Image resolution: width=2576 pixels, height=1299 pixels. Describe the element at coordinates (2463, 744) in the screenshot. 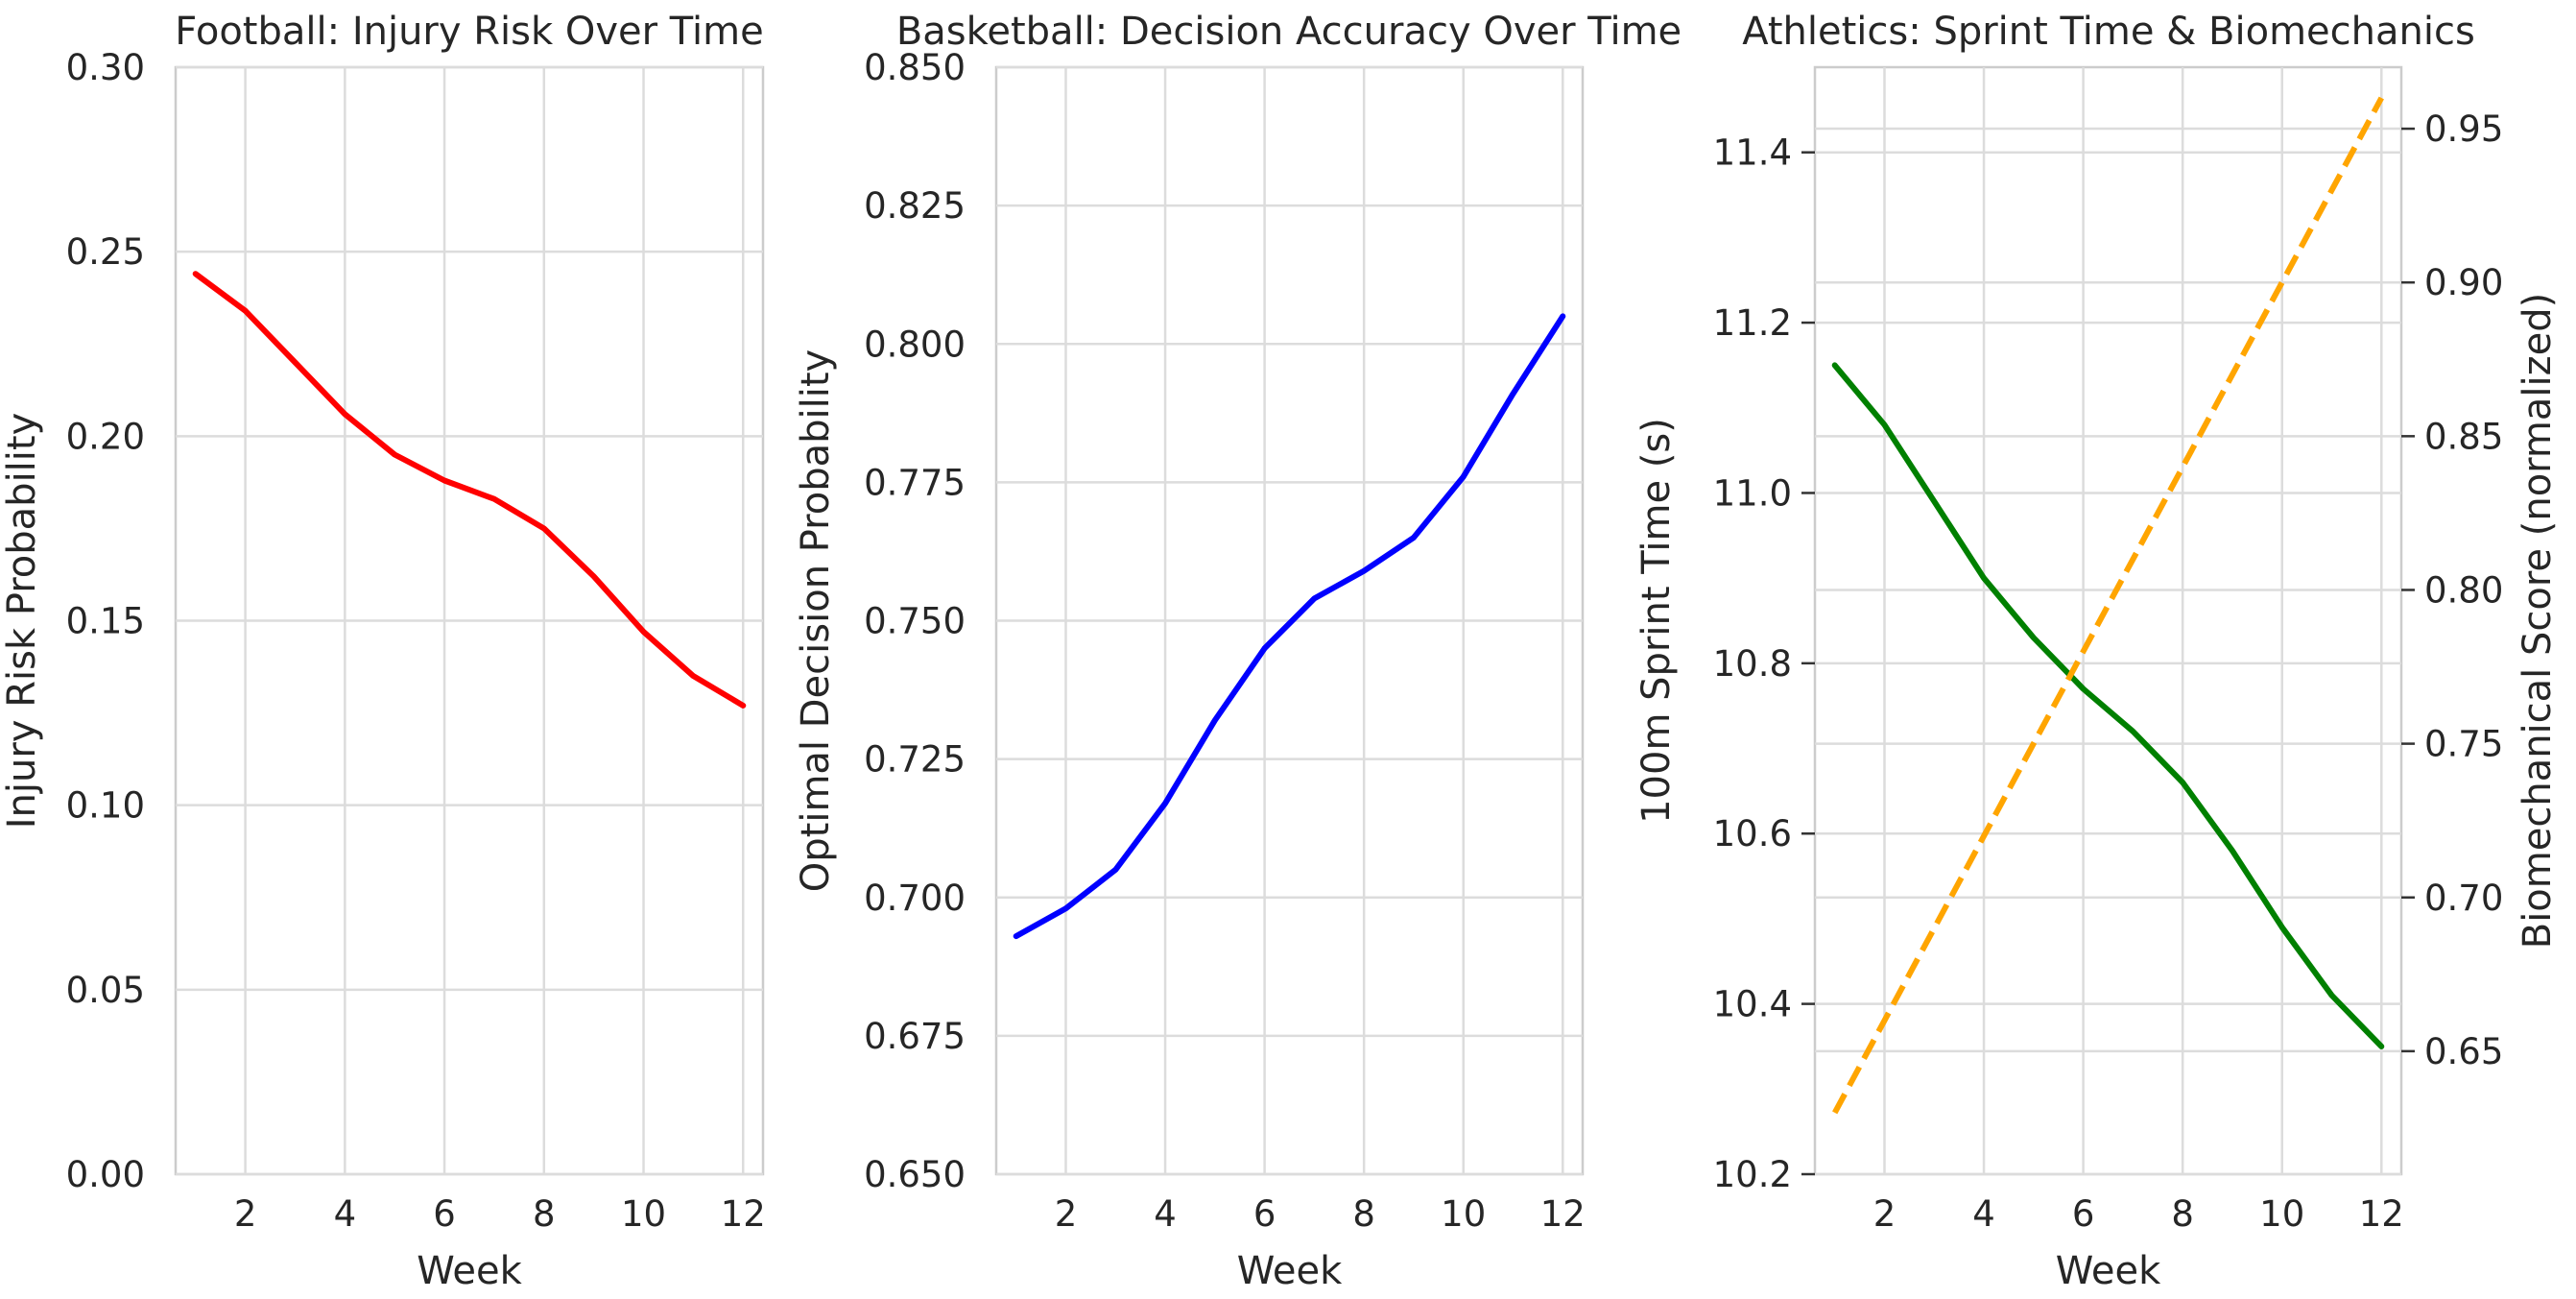

I see `y-right-tick-label: 0.75` at that location.